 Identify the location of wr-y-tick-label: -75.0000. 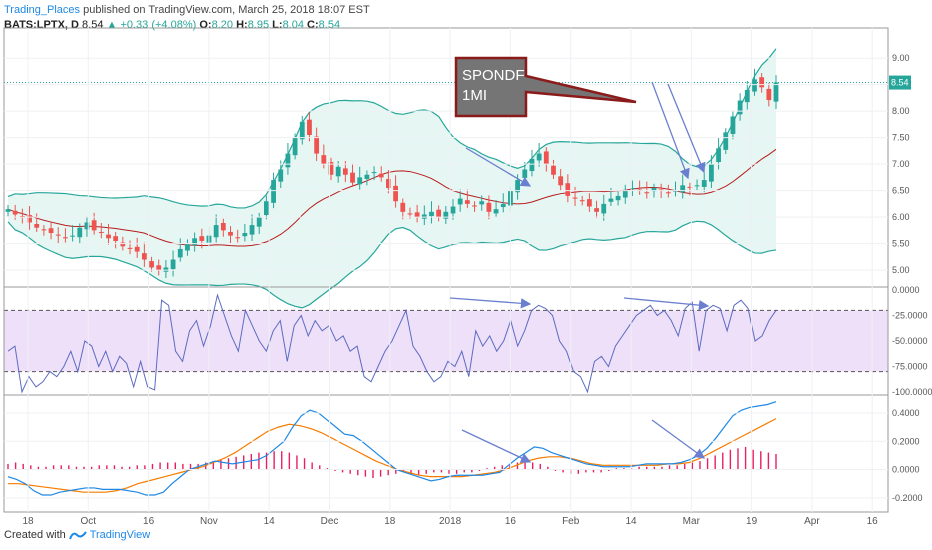
(910, 366).